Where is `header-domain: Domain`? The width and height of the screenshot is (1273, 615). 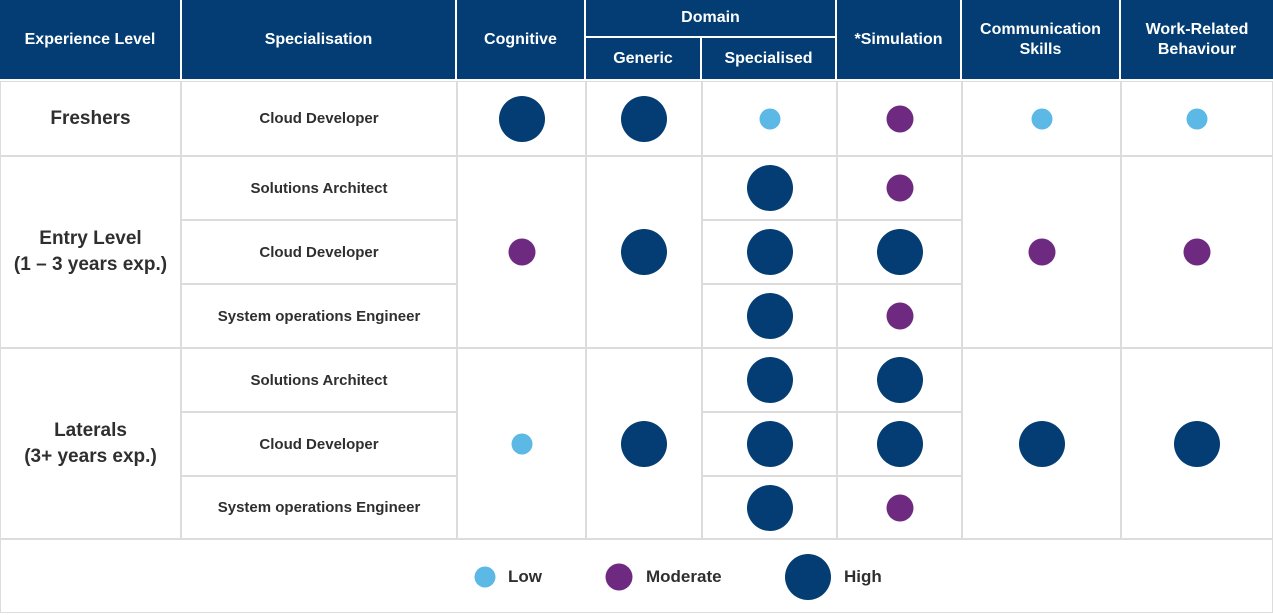
header-domain: Domain is located at coordinates (710, 18).